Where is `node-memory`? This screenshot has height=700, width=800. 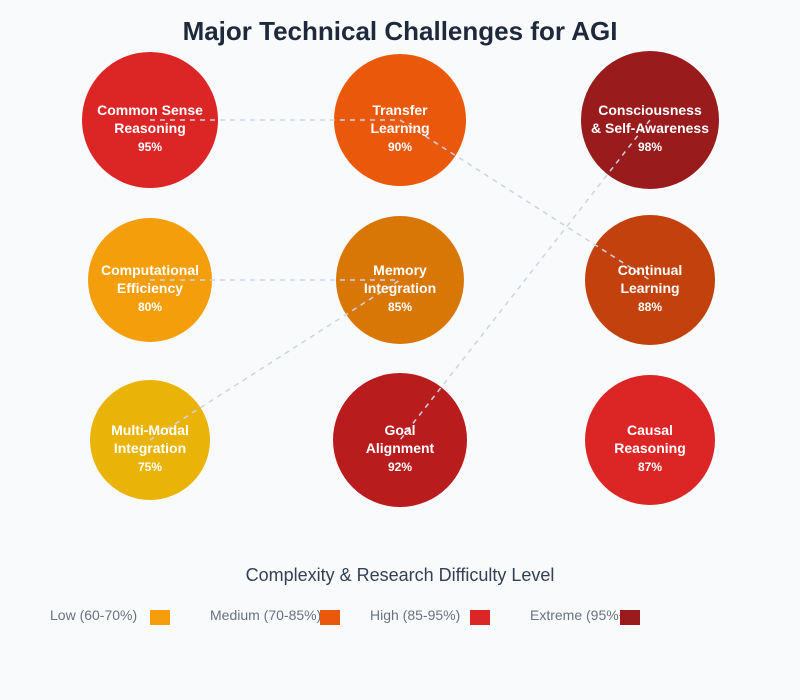 node-memory is located at coordinates (400, 280).